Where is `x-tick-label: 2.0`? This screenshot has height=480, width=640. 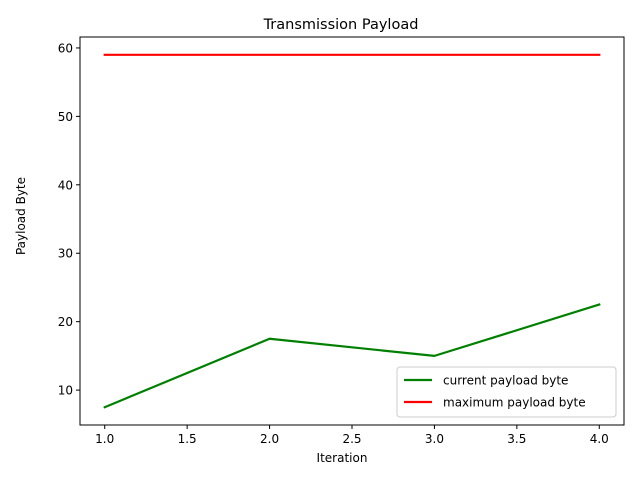
x-tick-label: 2.0 is located at coordinates (269, 439).